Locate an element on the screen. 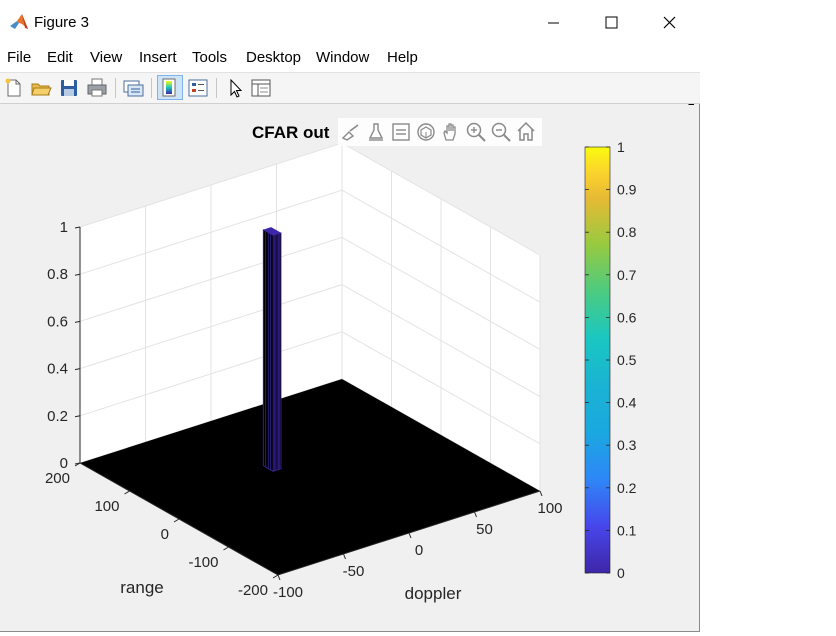 The width and height of the screenshot is (836, 636). matlab-icon is located at coordinates (19, 21).